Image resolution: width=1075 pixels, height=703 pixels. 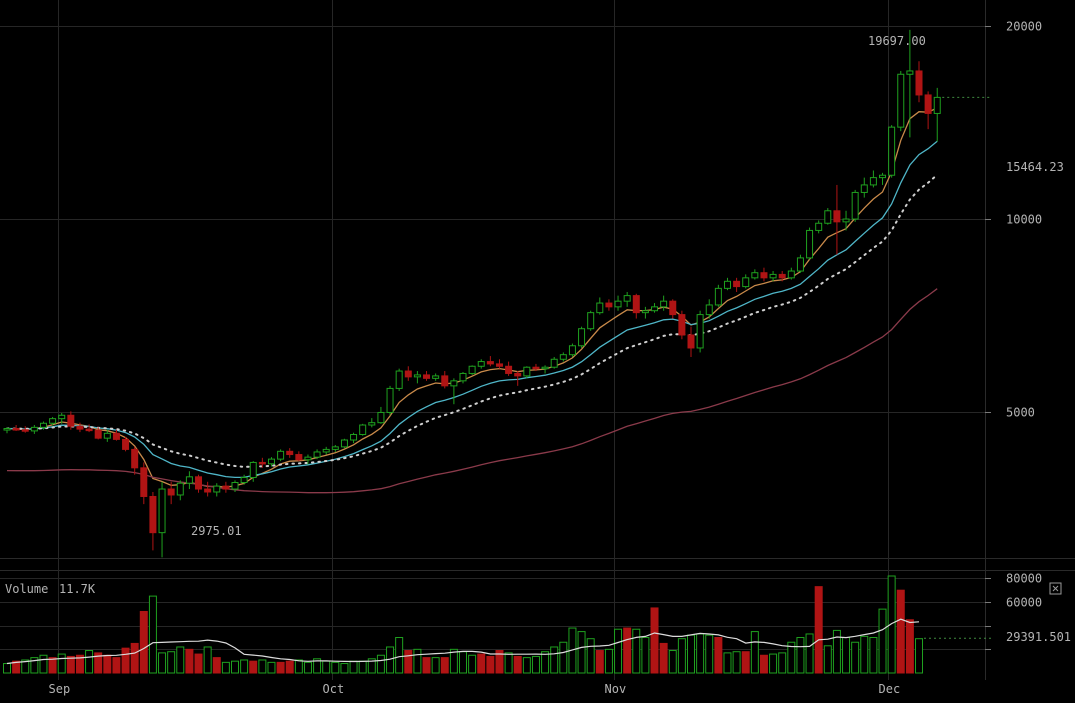 I want to click on volume-tick-label: 80000, so click(x=1024, y=579).